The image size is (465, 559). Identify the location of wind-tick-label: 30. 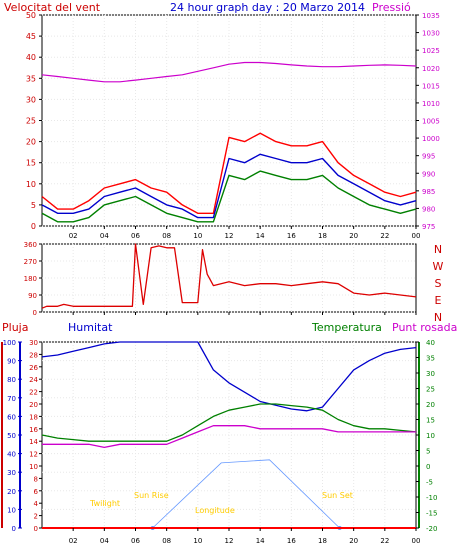
(31, 99).